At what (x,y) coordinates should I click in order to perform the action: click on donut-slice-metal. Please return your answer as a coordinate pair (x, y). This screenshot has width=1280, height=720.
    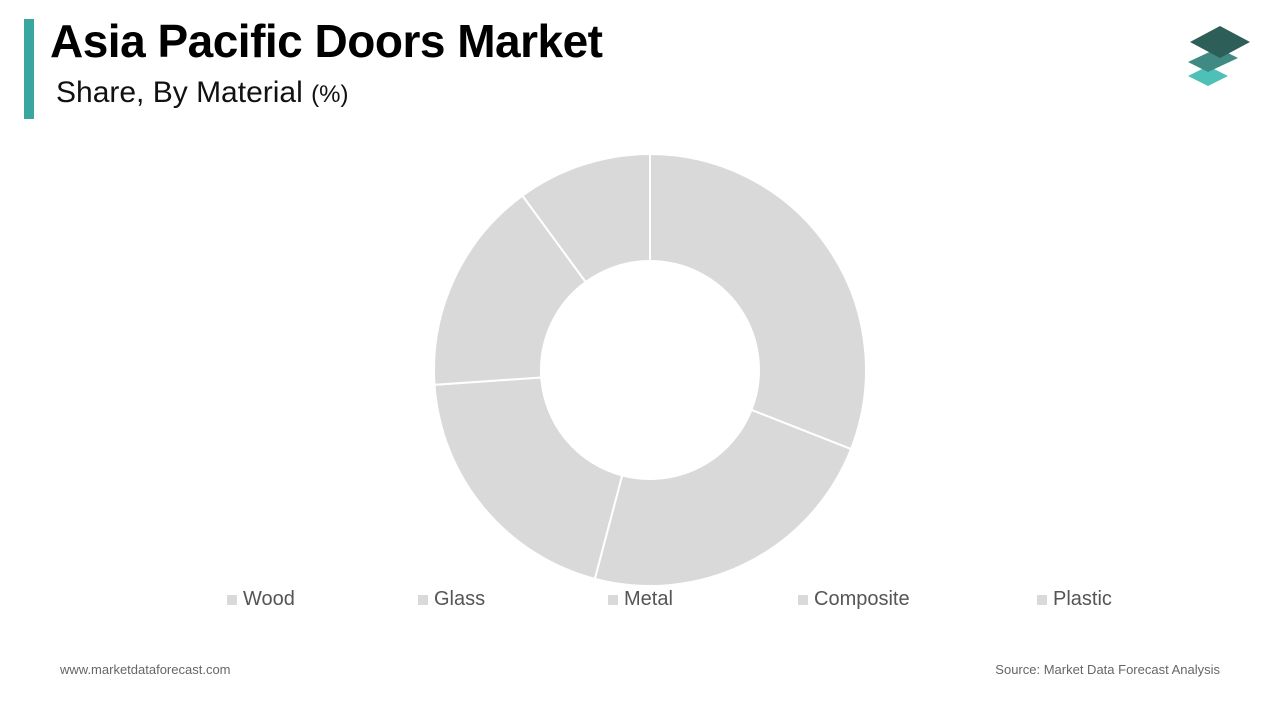
    Looking at the image, I should click on (528, 478).